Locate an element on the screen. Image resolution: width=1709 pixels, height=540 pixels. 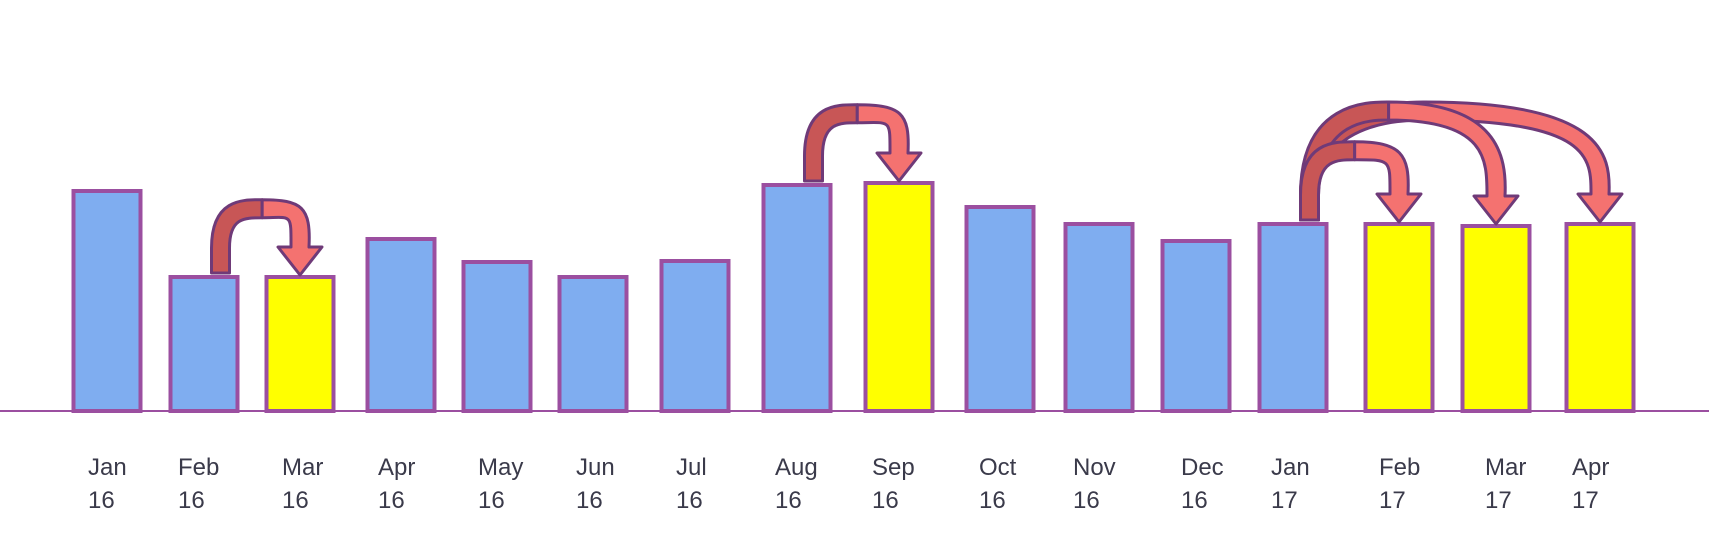
x-tick-label: Nov 16 is located at coordinates (1094, 484).